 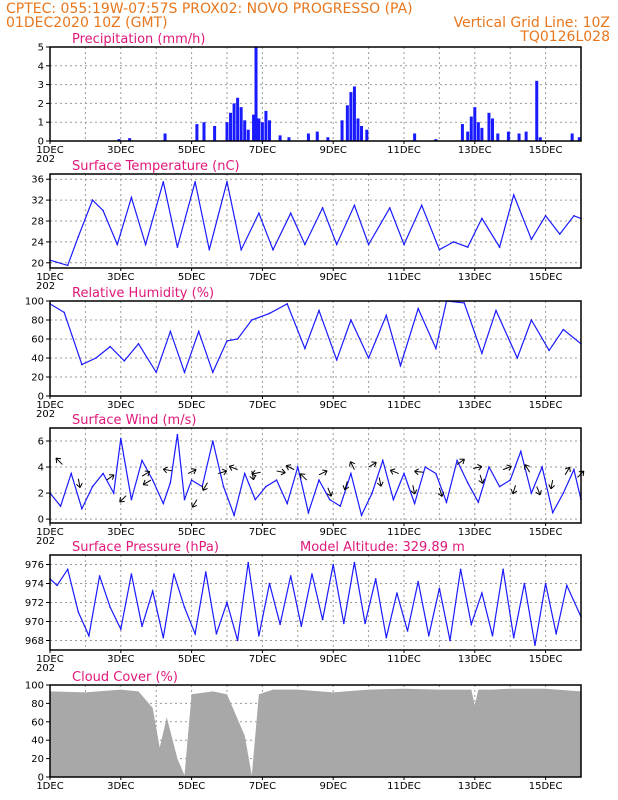 What do you see at coordinates (41, 397) in the screenshot?
I see `y-tick-label: 0` at bounding box center [41, 397].